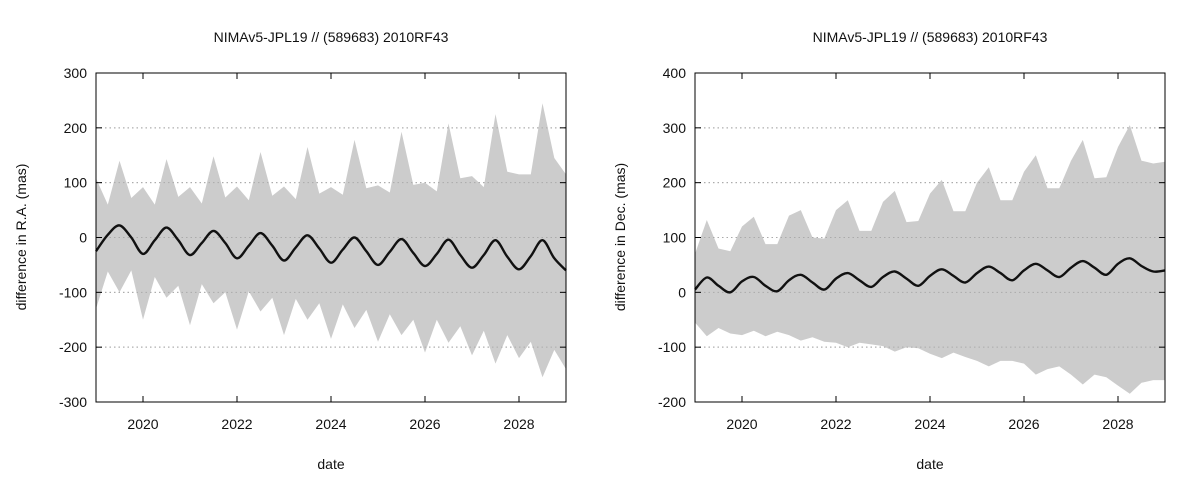 Image resolution: width=1200 pixels, height=480 pixels. What do you see at coordinates (620, 237) in the screenshot?
I see `y-axis-label: difference in Dec. (mas)` at bounding box center [620, 237].